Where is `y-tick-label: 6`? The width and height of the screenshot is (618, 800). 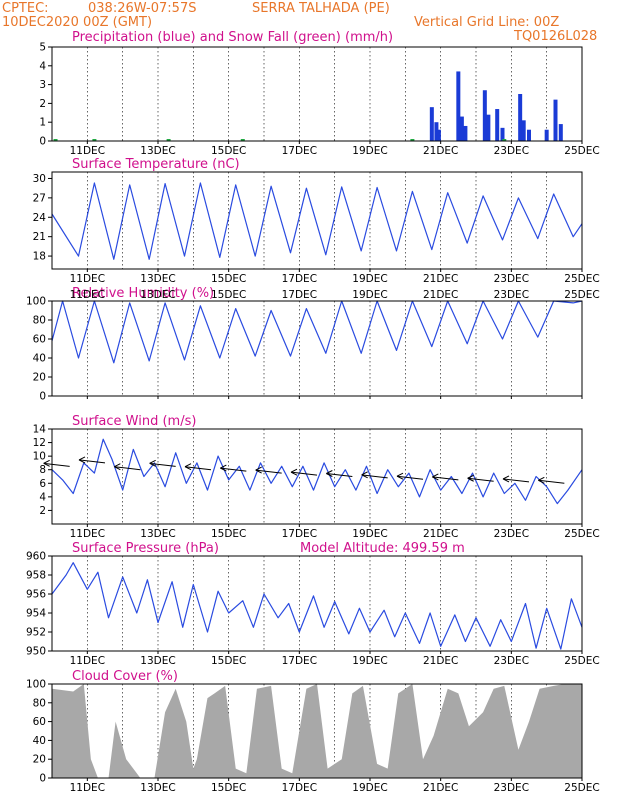 y-tick-label: 6 is located at coordinates (42, 484).